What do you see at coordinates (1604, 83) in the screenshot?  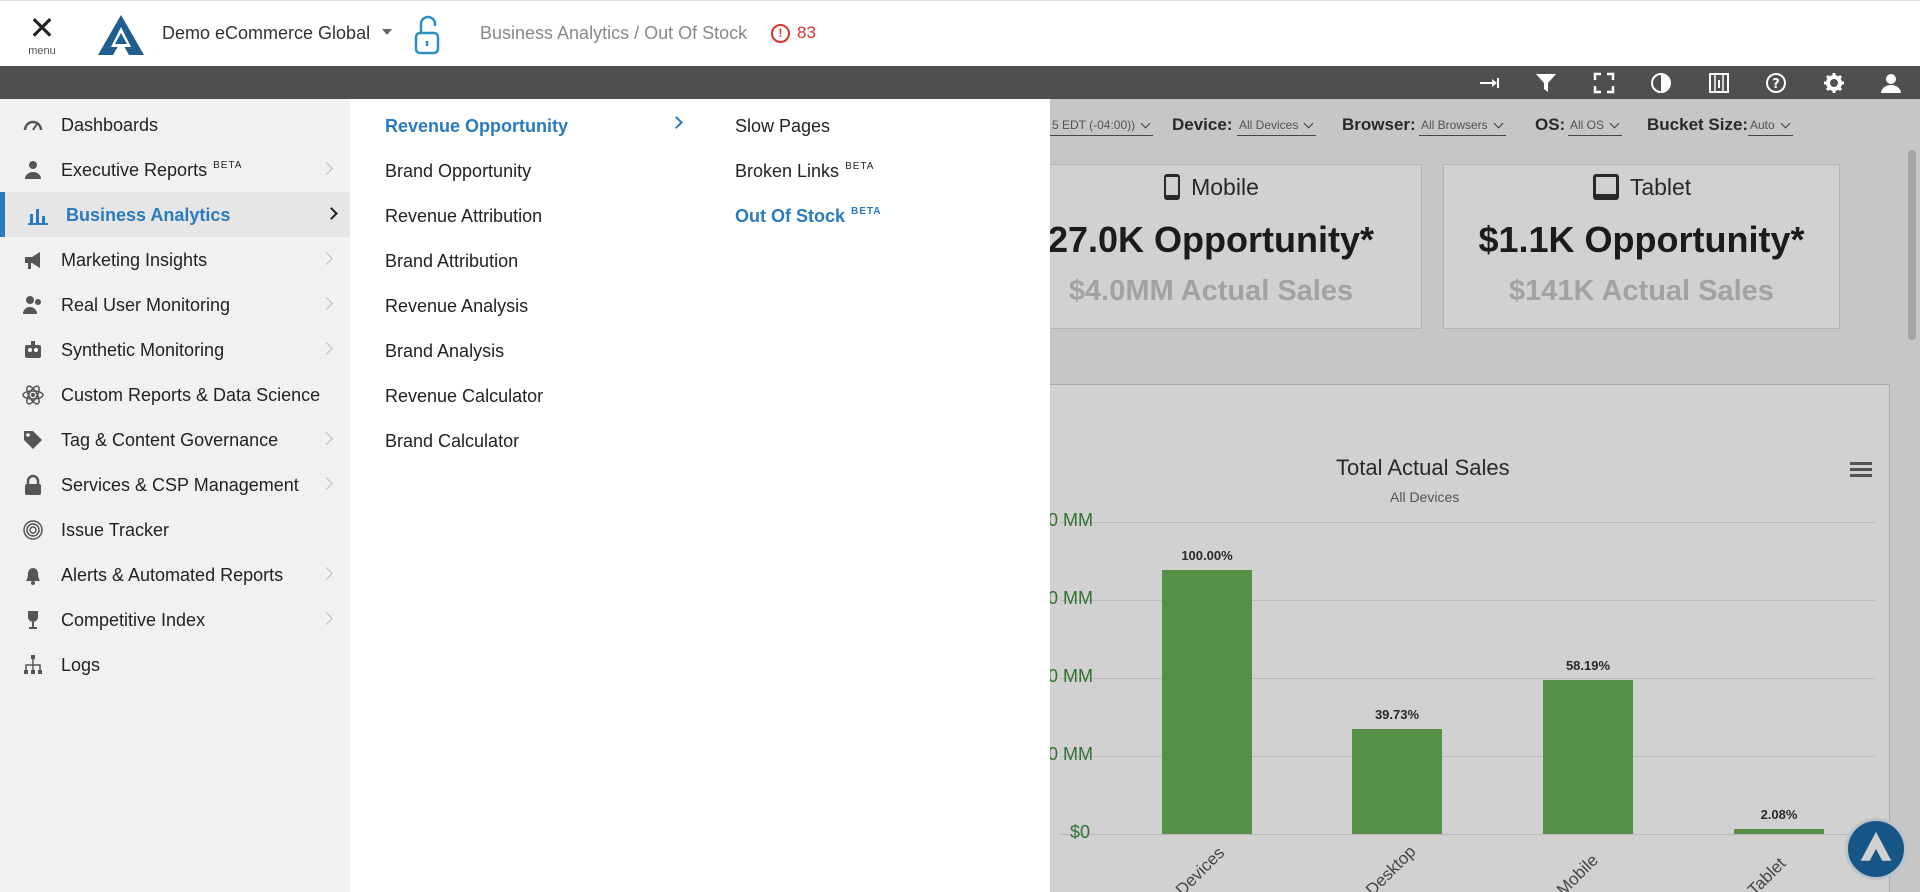 I see `fullscreen-icon` at bounding box center [1604, 83].